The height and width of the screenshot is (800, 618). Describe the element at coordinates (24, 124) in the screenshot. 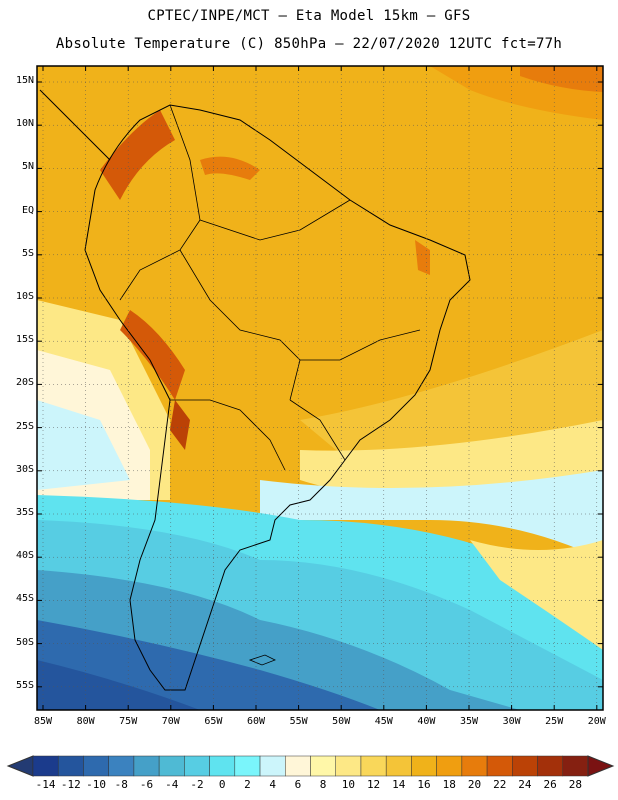

I see `lat-label: 10N` at that location.